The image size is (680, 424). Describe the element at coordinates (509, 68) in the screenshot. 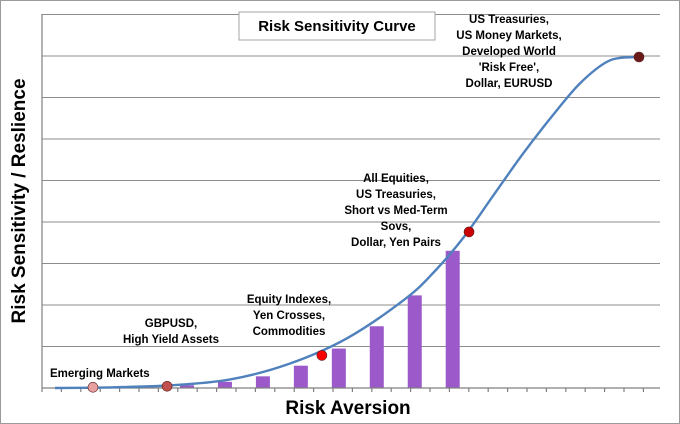

I see `annotation-line: 'Risk Free',` at that location.